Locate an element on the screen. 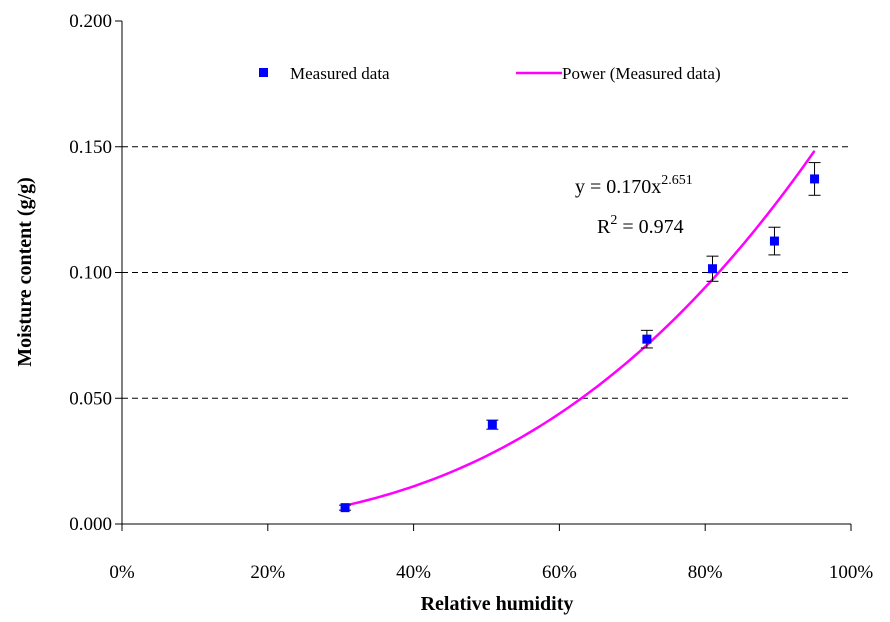 This screenshot has height=622, width=890. x-tick-label: 0% is located at coordinates (122, 572).